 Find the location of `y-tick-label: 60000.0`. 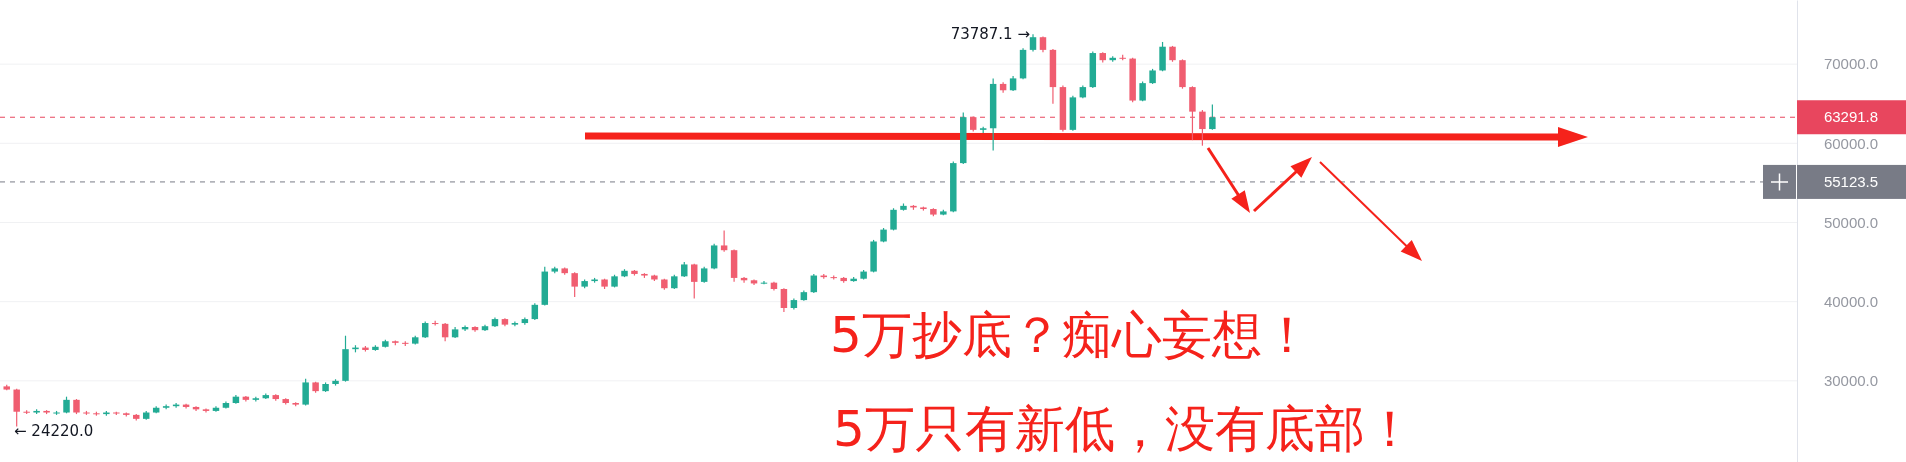

y-tick-label: 60000.0 is located at coordinates (1851, 143).